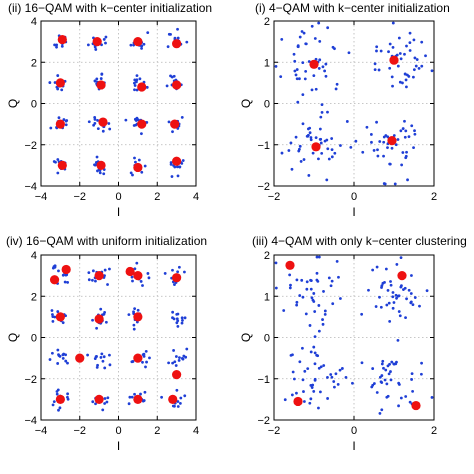 The image size is (474, 474). I want to click on panel-title: (i) 4−QAM with k−center initialization, so click(352, 8).